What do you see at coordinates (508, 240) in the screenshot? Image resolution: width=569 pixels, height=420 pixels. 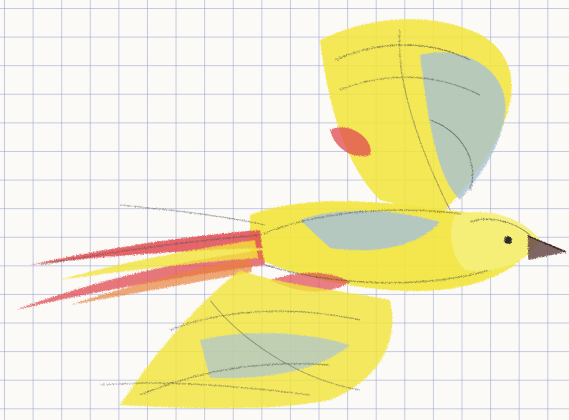 I see `eye-icon` at bounding box center [508, 240].